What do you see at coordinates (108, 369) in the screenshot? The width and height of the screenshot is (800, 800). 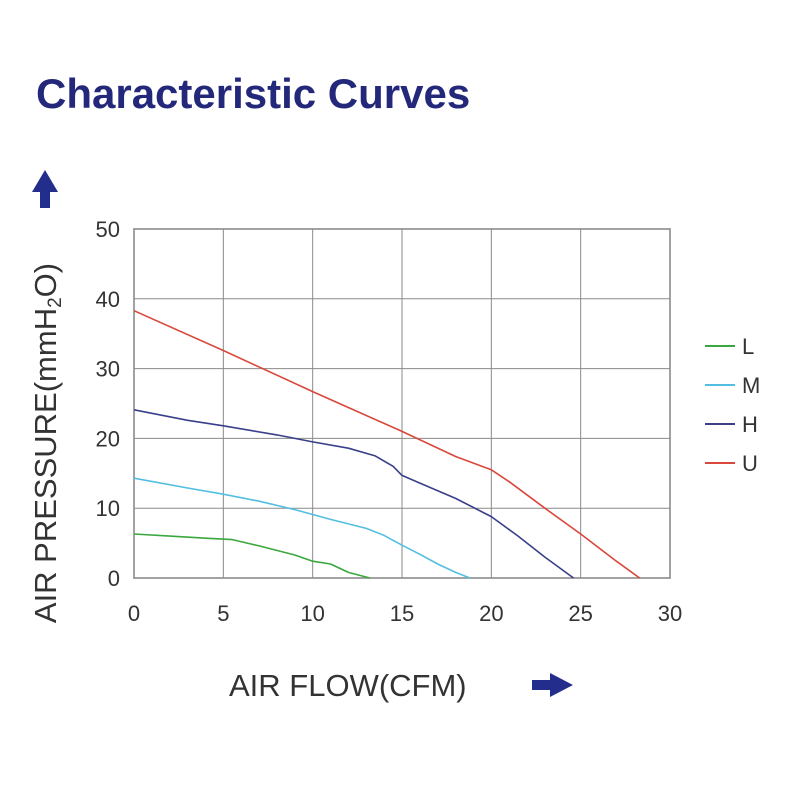 I see `y-tick-label: 30` at bounding box center [108, 369].